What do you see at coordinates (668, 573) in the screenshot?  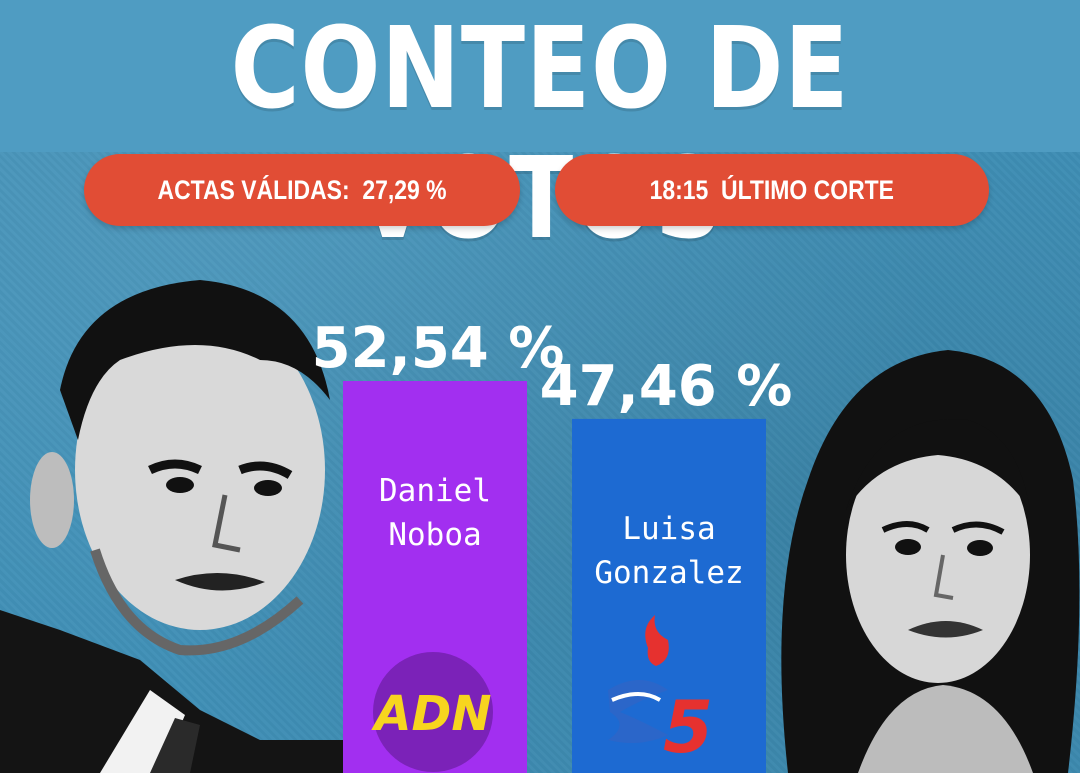 I see `candidate-name-gonzalez-line-2: Gonzalez` at bounding box center [668, 573].